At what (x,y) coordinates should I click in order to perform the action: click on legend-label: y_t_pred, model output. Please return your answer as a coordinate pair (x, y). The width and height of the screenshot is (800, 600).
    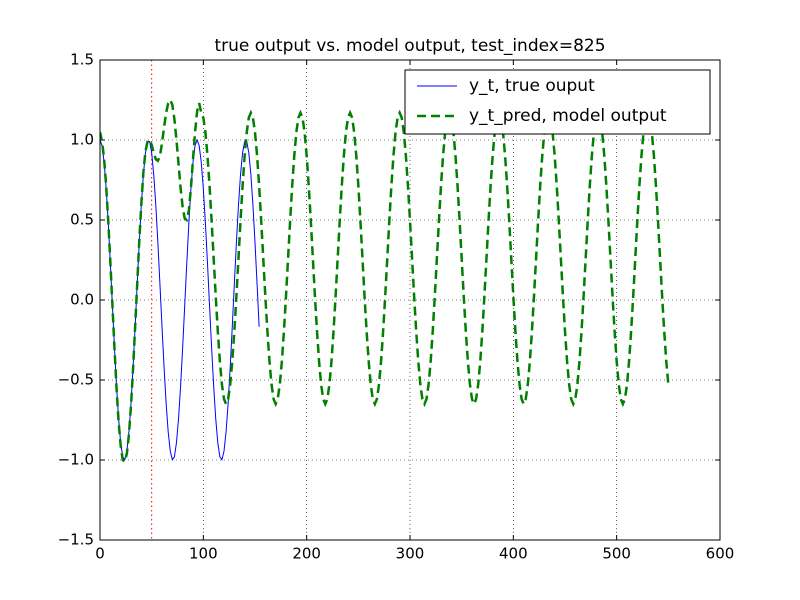
    Looking at the image, I should click on (568, 116).